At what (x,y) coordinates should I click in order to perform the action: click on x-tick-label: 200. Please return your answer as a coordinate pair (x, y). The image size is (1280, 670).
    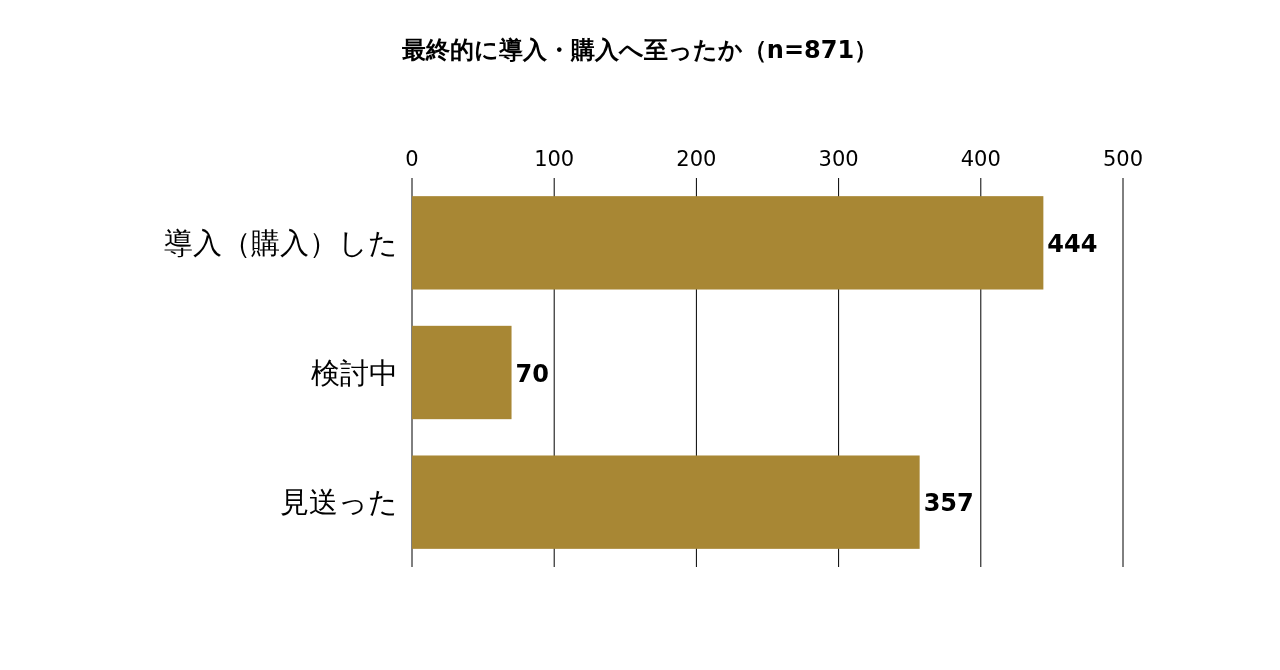
    Looking at the image, I should click on (696, 159).